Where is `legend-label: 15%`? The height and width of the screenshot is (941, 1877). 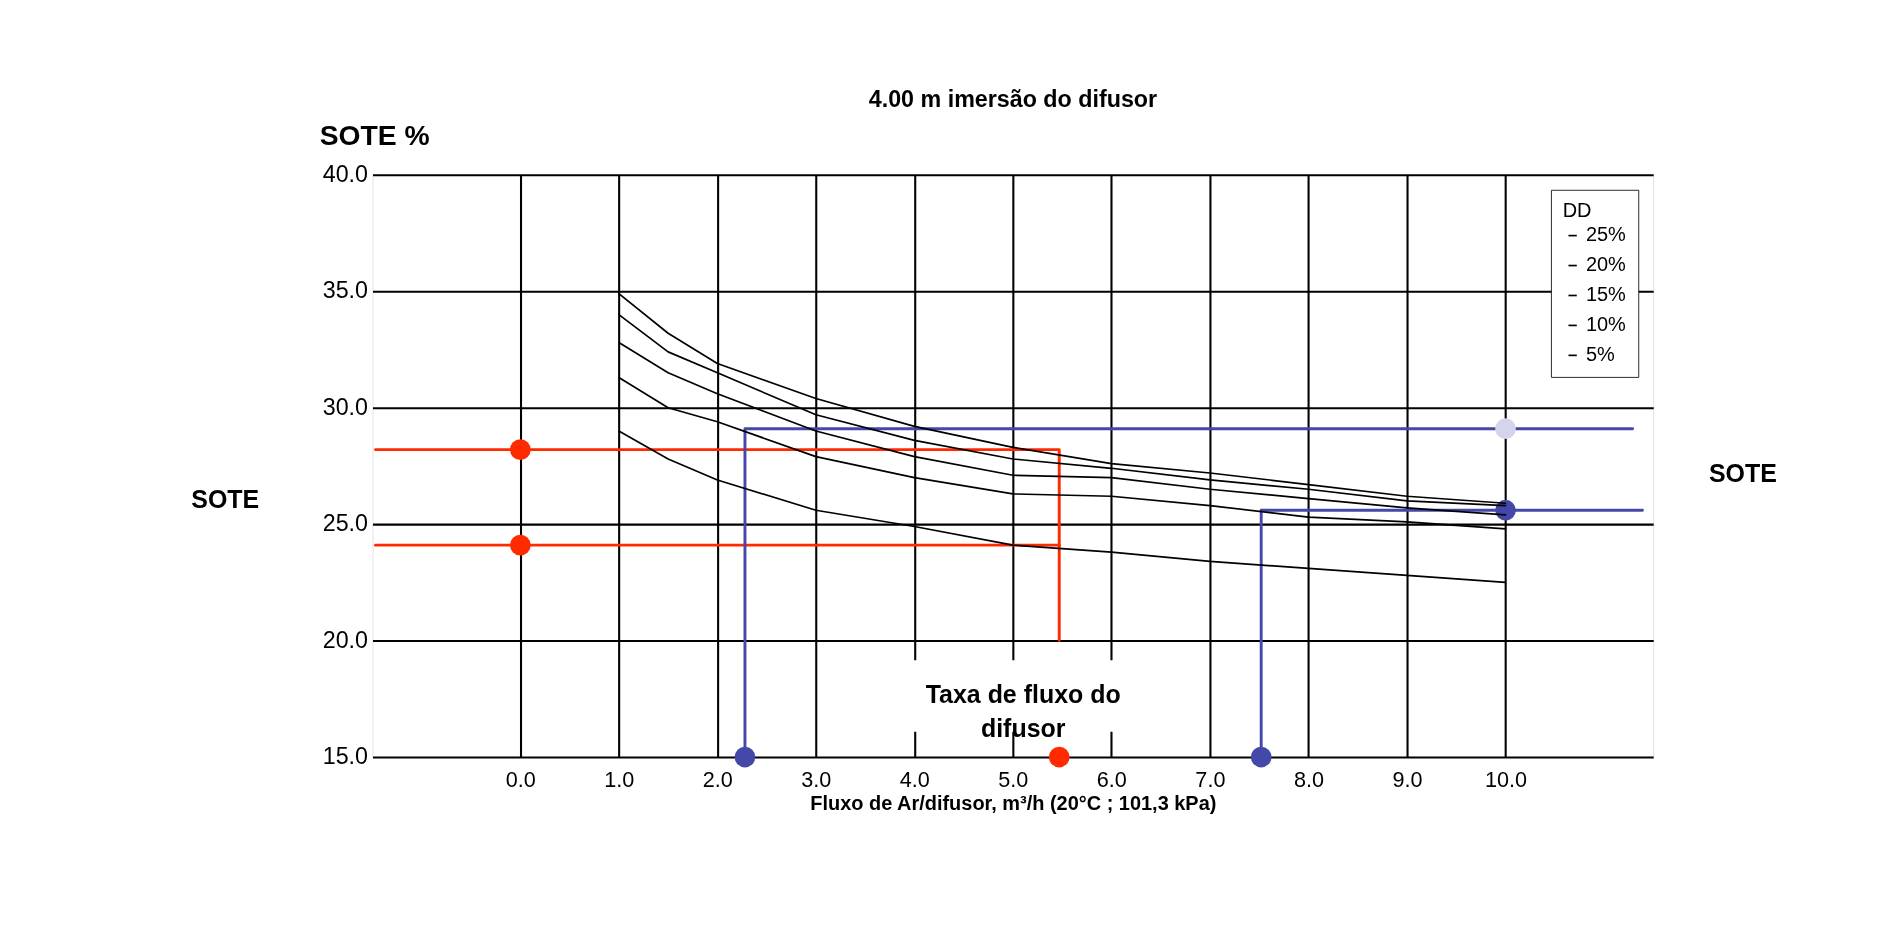
legend-label: 15% is located at coordinates (1606, 294).